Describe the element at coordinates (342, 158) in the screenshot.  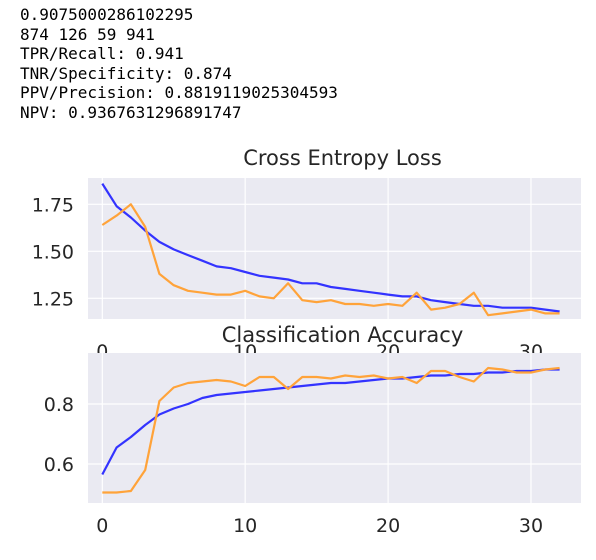
I see `loss-chart-title: Cross Entropy Loss` at that location.